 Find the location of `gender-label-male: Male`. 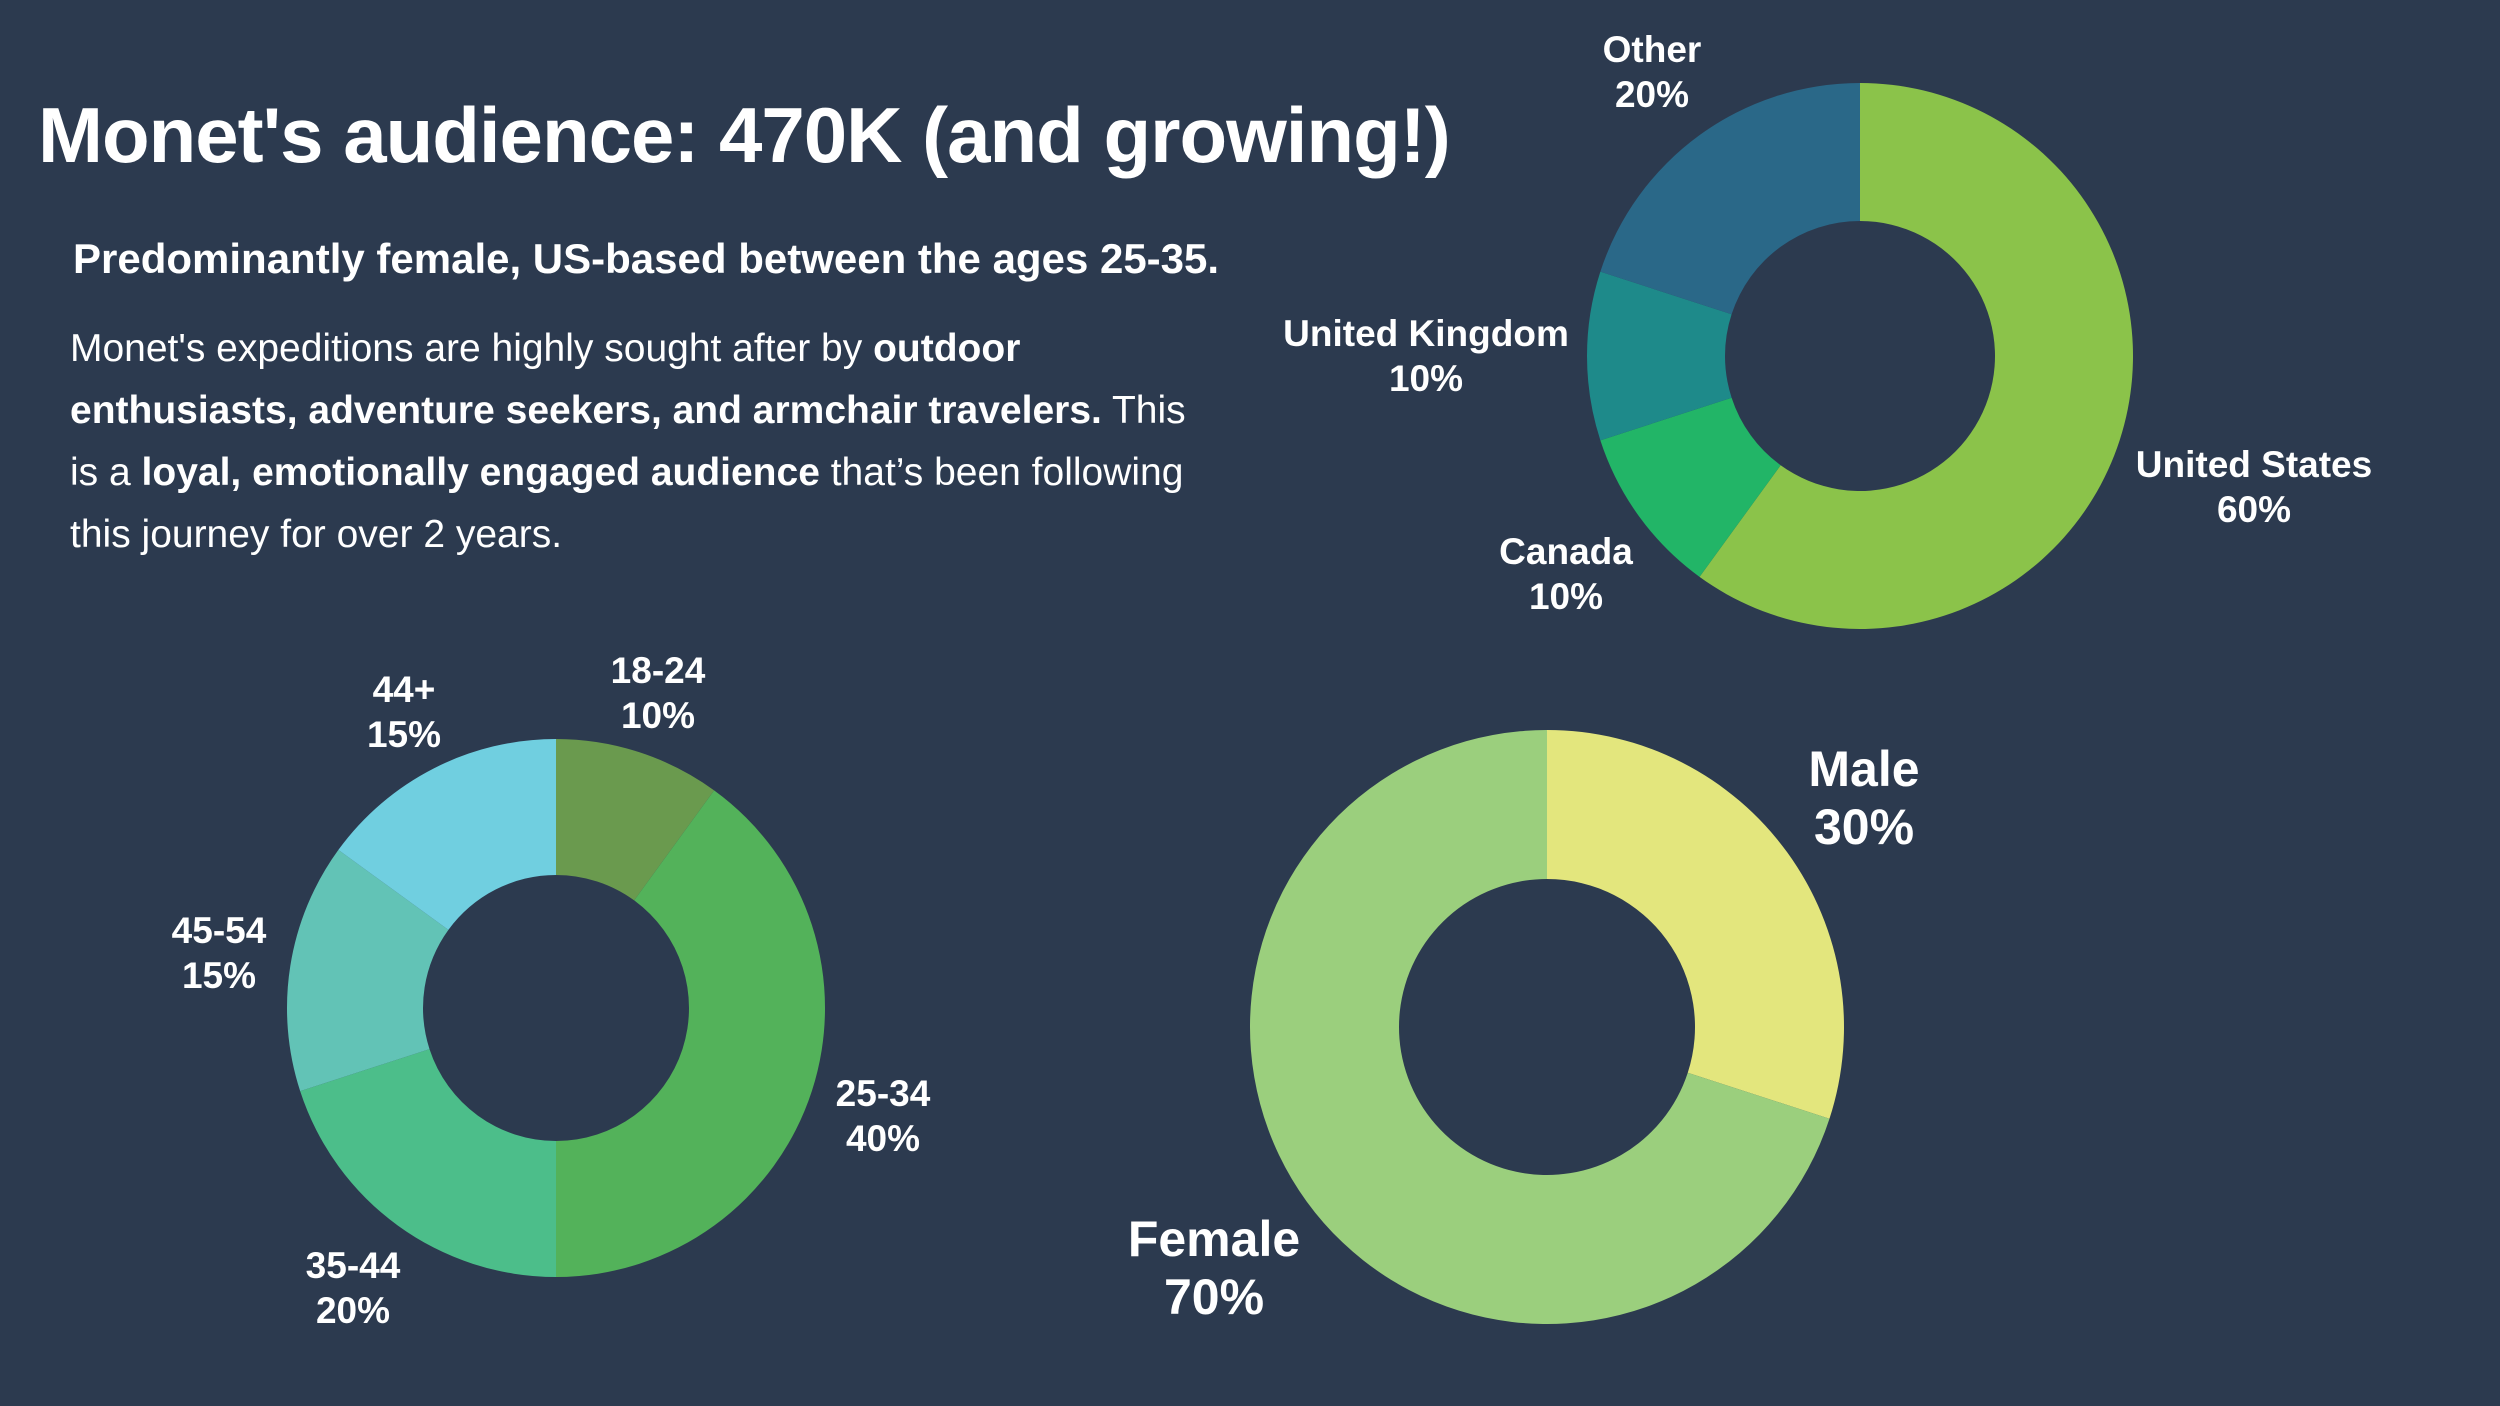

gender-label-male: Male is located at coordinates (1863, 769).